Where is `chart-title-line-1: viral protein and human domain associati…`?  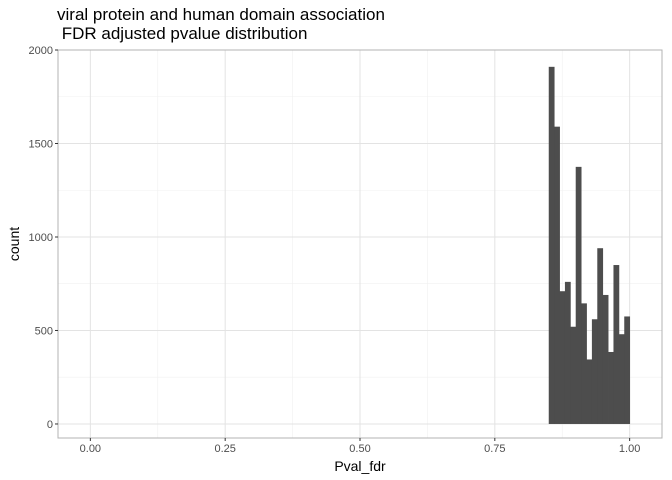 chart-title-line-1: viral protein and human domain associati… is located at coordinates (221, 14).